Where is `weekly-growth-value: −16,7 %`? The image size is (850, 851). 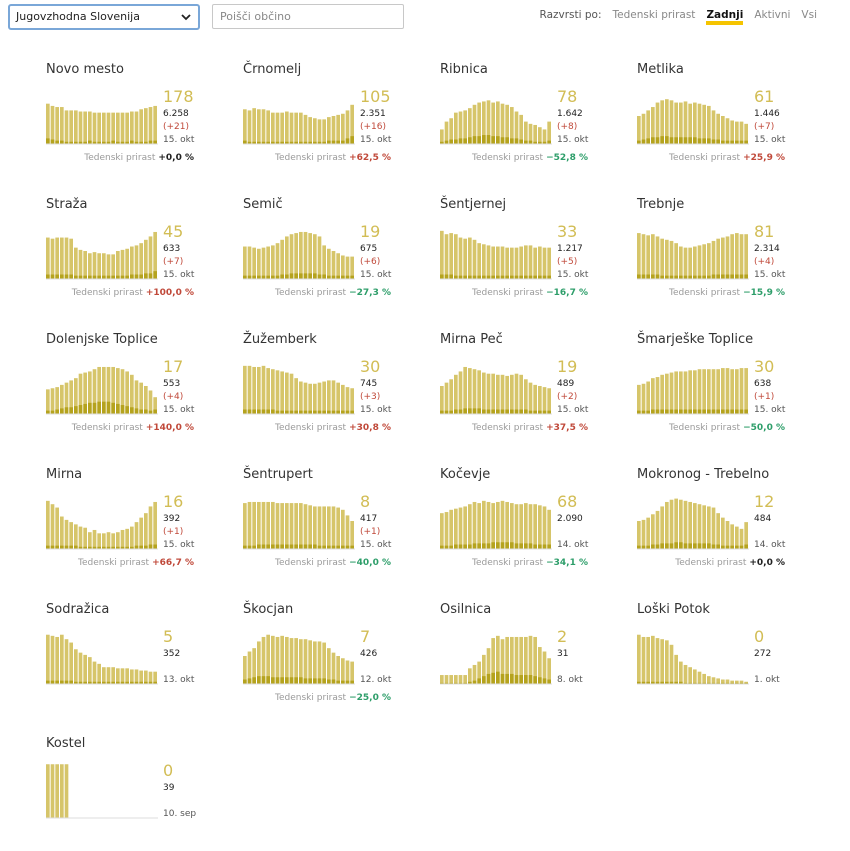
weekly-growth-value: −16,7 % is located at coordinates (567, 293).